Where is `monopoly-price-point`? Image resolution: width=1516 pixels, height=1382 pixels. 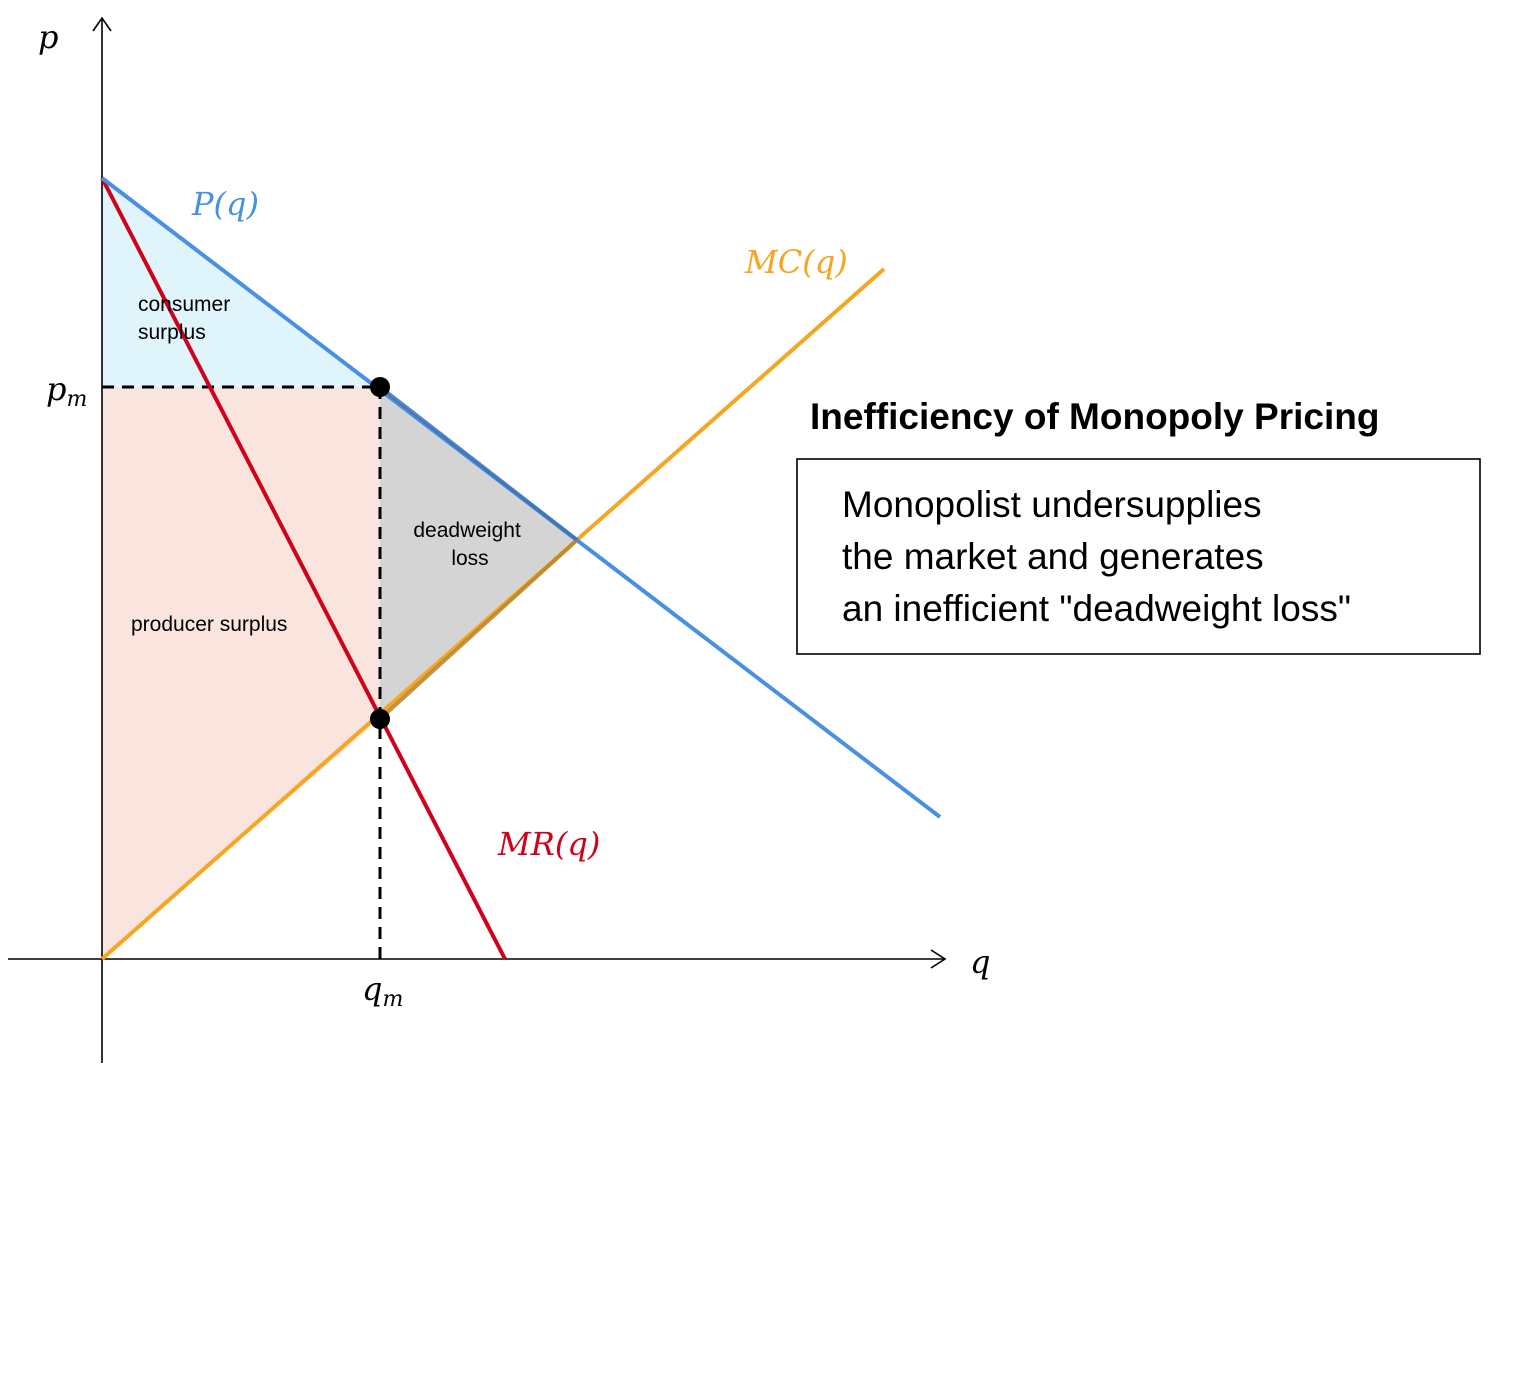
monopoly-price-point is located at coordinates (380, 387).